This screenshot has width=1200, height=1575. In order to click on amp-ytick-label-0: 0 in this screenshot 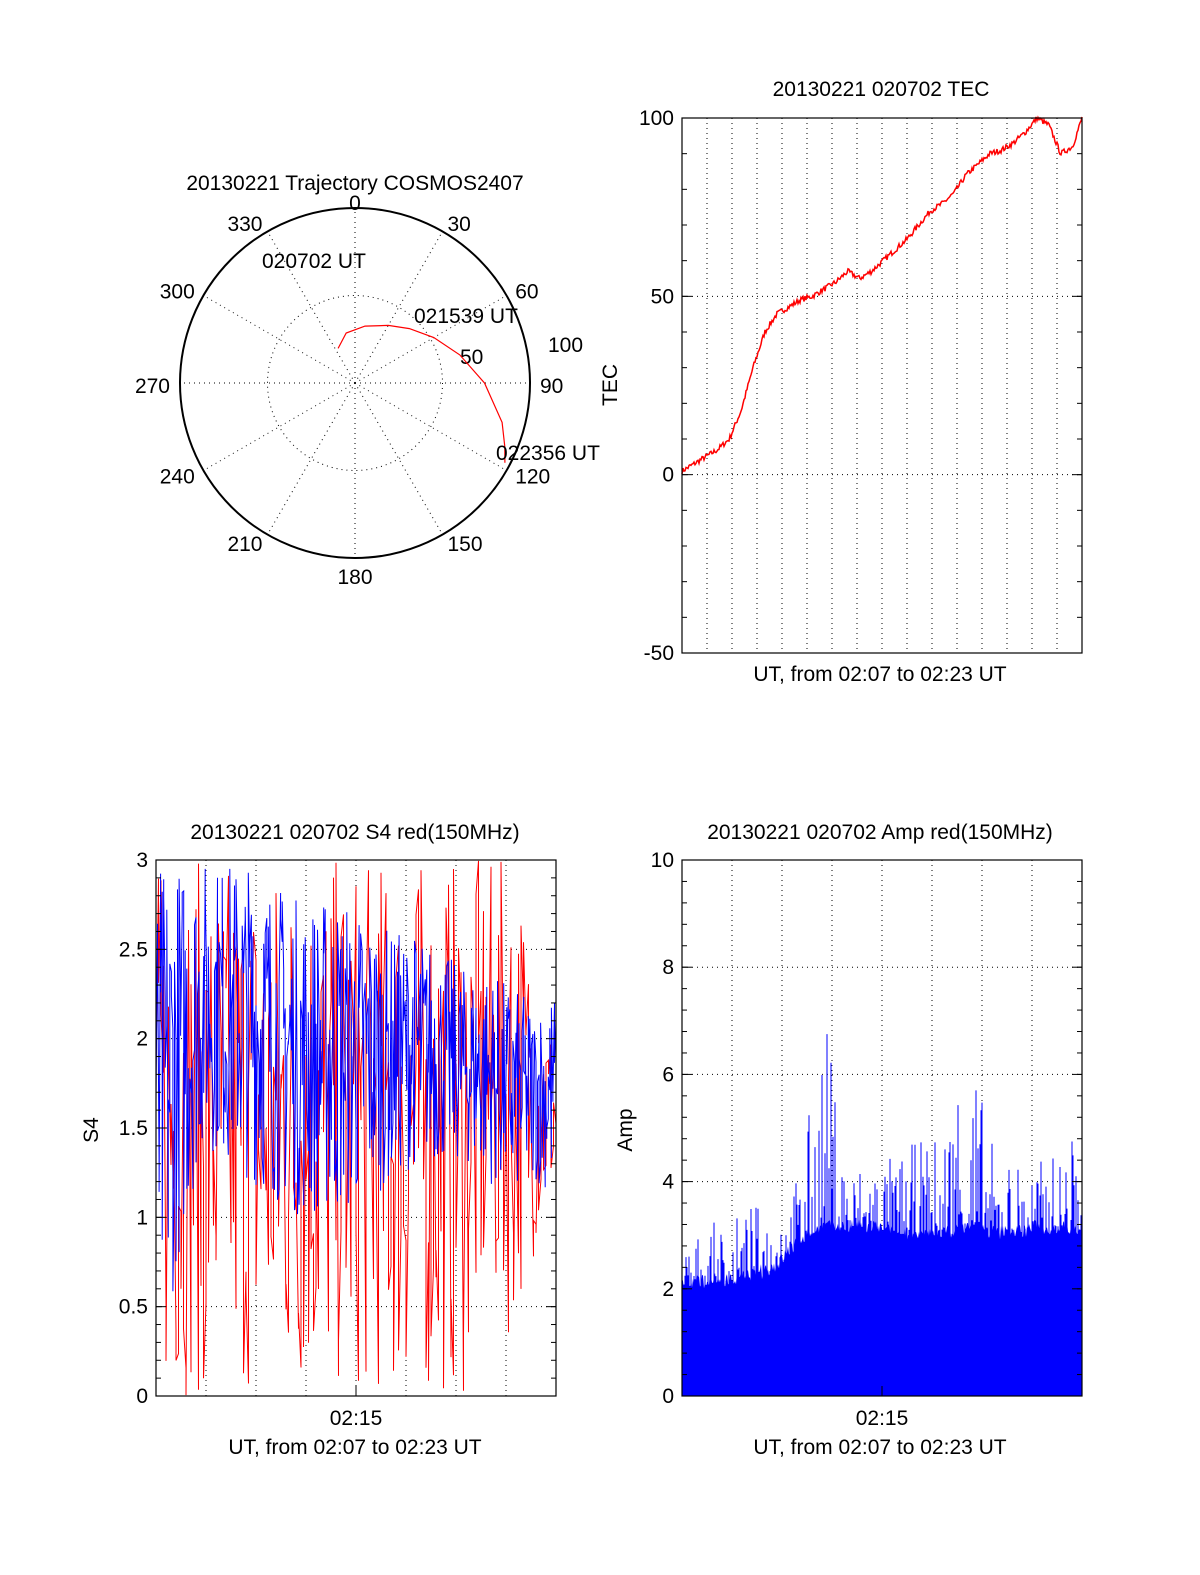, I will do `click(668, 1396)`.